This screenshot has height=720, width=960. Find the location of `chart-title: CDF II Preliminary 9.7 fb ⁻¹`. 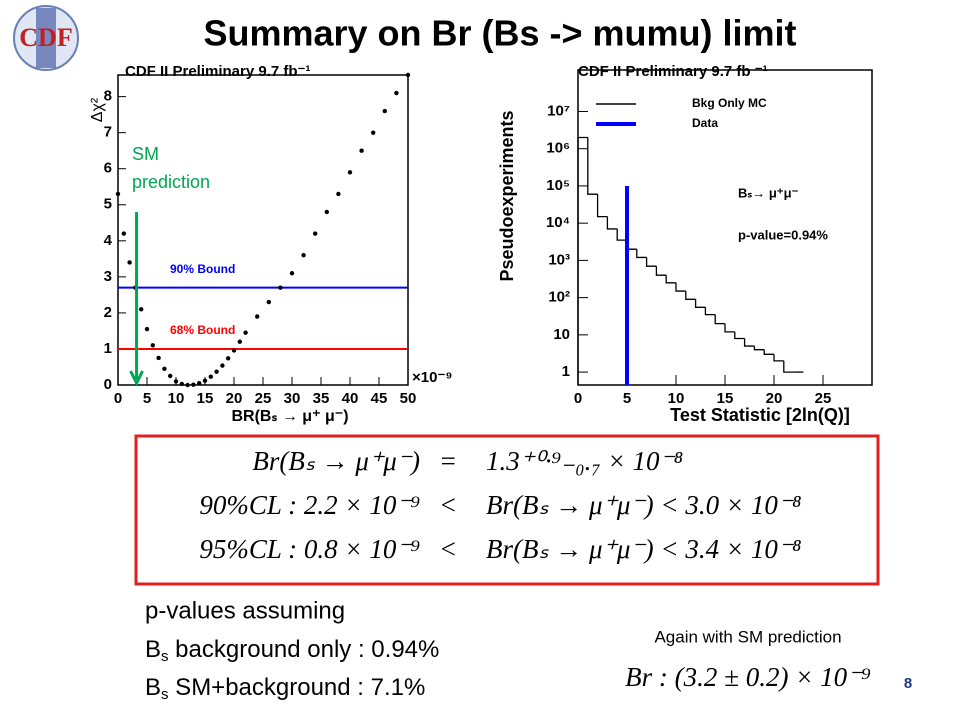

chart-title: CDF II Preliminary 9.7 fb ⁻¹ is located at coordinates (673, 71).